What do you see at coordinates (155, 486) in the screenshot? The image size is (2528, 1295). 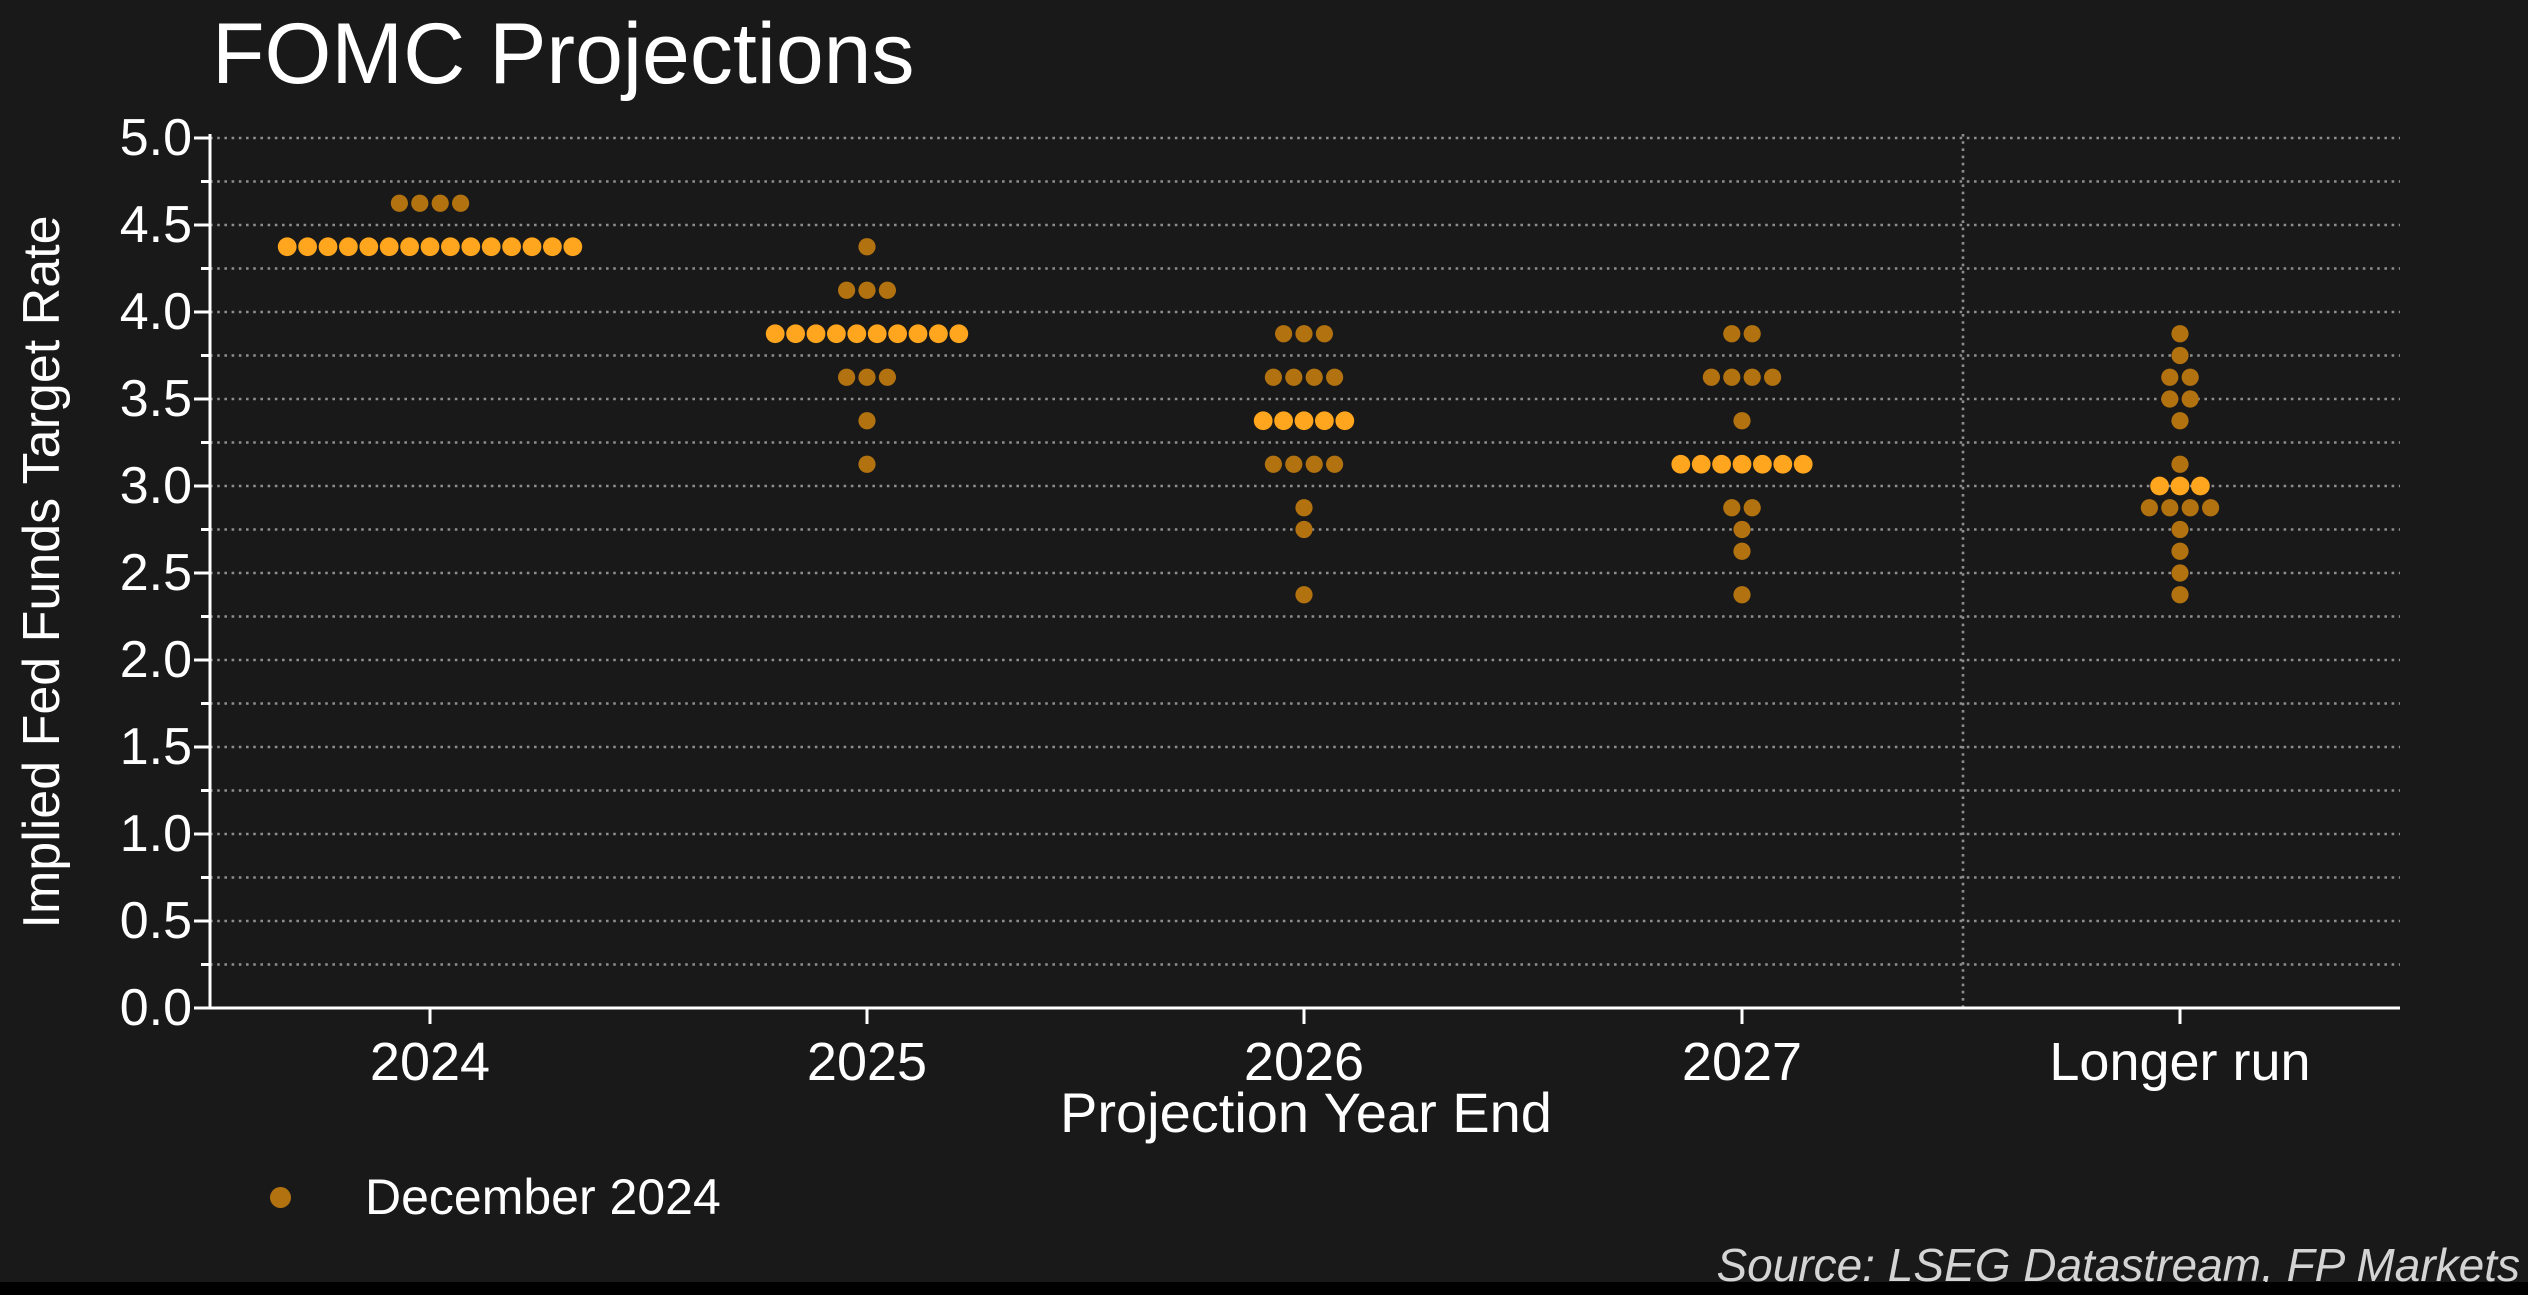 I see `y-tick-label: 3.0` at bounding box center [155, 486].